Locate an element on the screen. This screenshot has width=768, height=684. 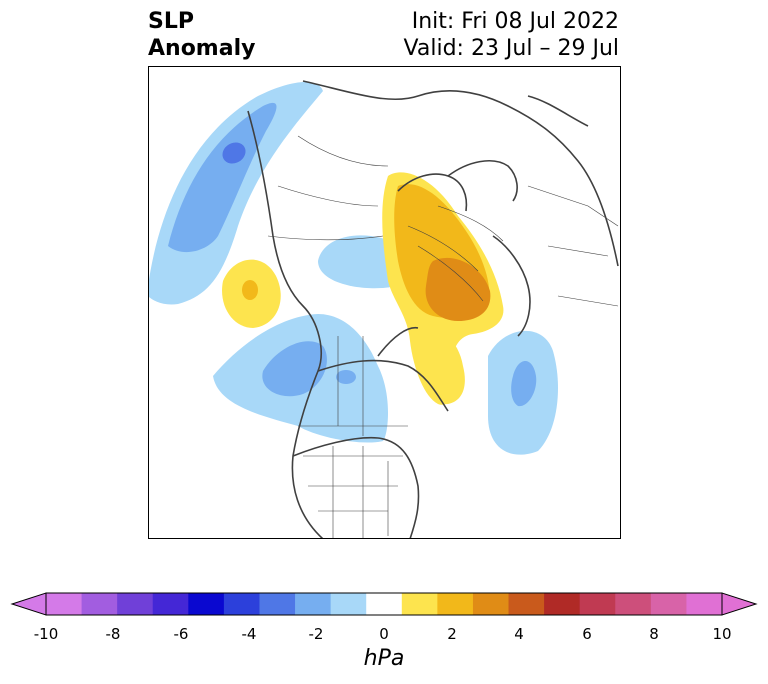
colorbar-tick-label: 10 is located at coordinates (722, 634).